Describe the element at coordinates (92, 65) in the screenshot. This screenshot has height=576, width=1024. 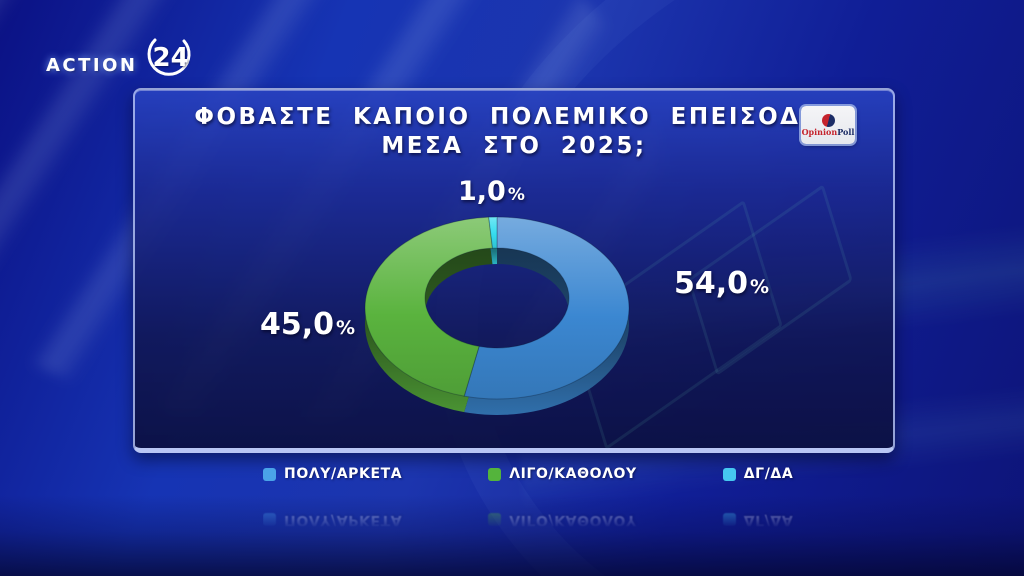
I see `channel-name-text: ACTION` at that location.